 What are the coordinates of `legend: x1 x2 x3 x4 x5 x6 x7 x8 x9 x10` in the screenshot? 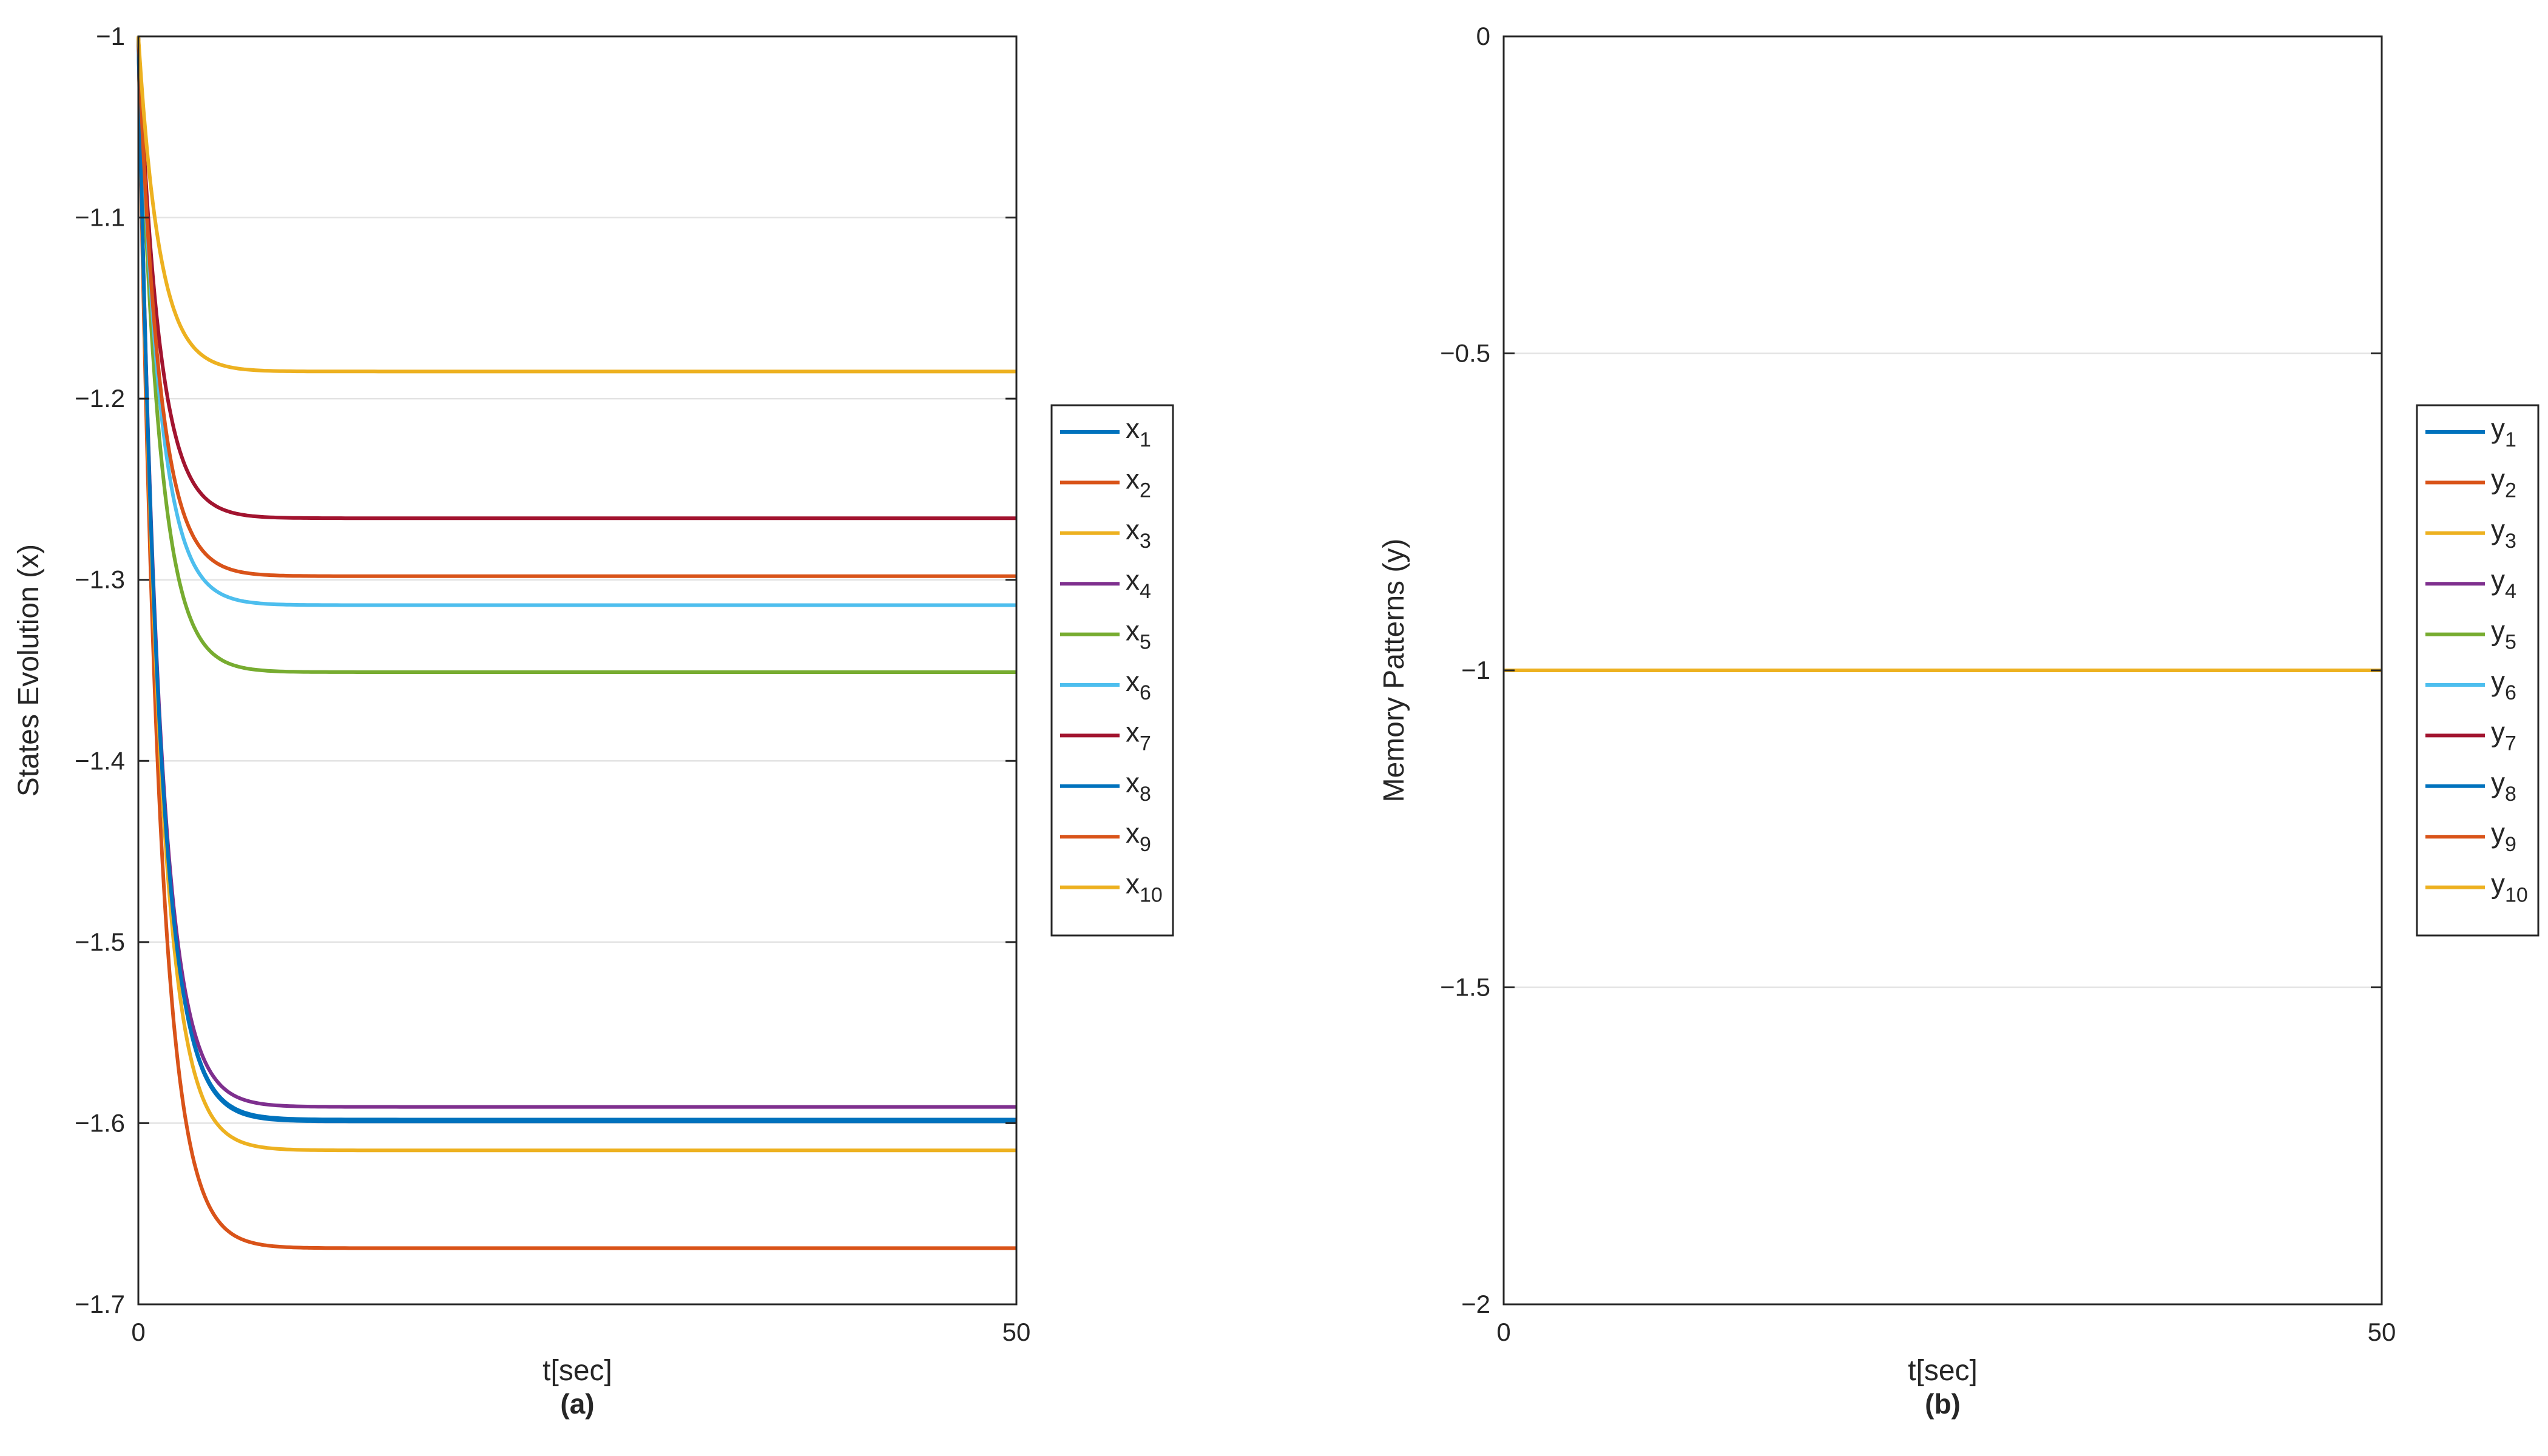 It's located at (1112, 670).